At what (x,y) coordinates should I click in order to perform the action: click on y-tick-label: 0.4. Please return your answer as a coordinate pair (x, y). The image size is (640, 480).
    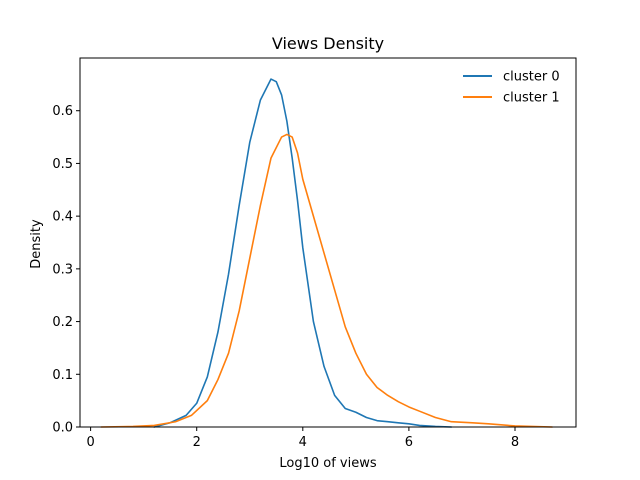
    Looking at the image, I should click on (62, 217).